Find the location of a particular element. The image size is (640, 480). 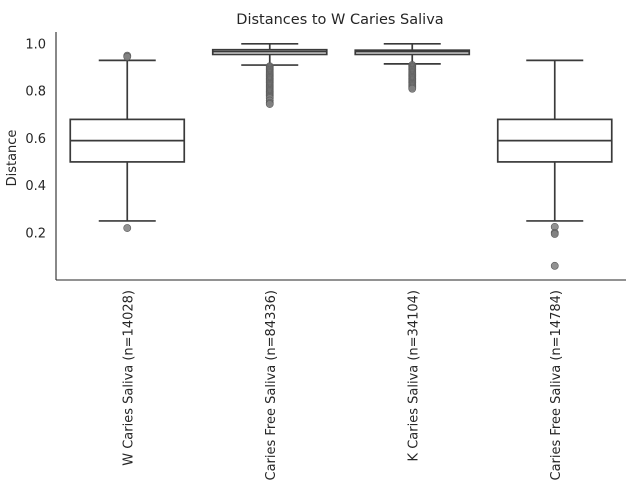

x-tick-label: K Caries Free Saliva (n=14784) is located at coordinates (556, 385).